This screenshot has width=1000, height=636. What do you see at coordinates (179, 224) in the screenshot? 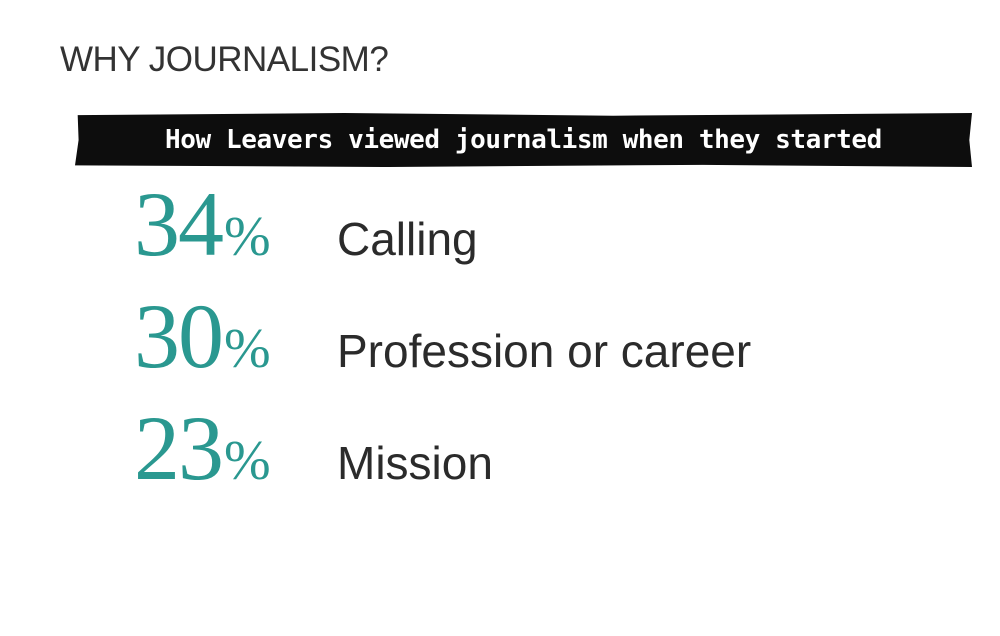
I see `stat-number: 34` at bounding box center [179, 224].